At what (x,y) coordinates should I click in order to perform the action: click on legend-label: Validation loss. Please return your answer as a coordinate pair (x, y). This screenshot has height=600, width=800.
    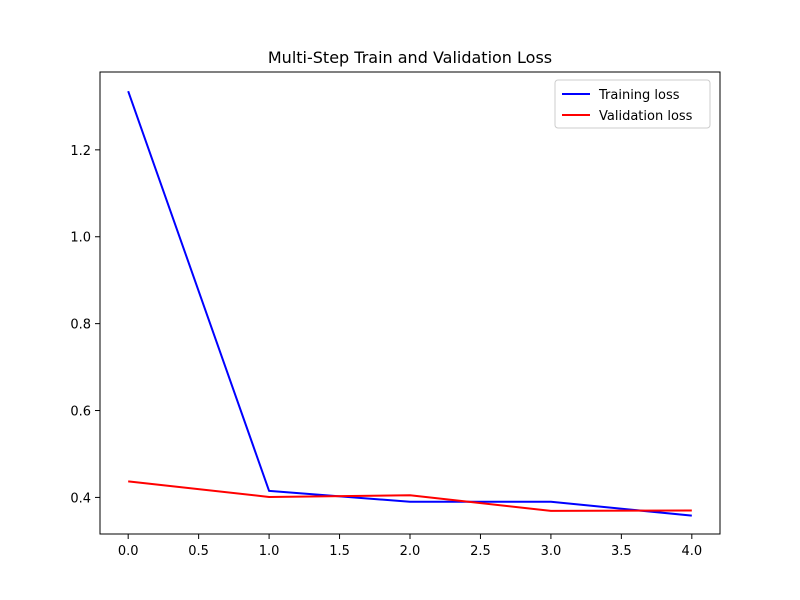
    Looking at the image, I should click on (646, 116).